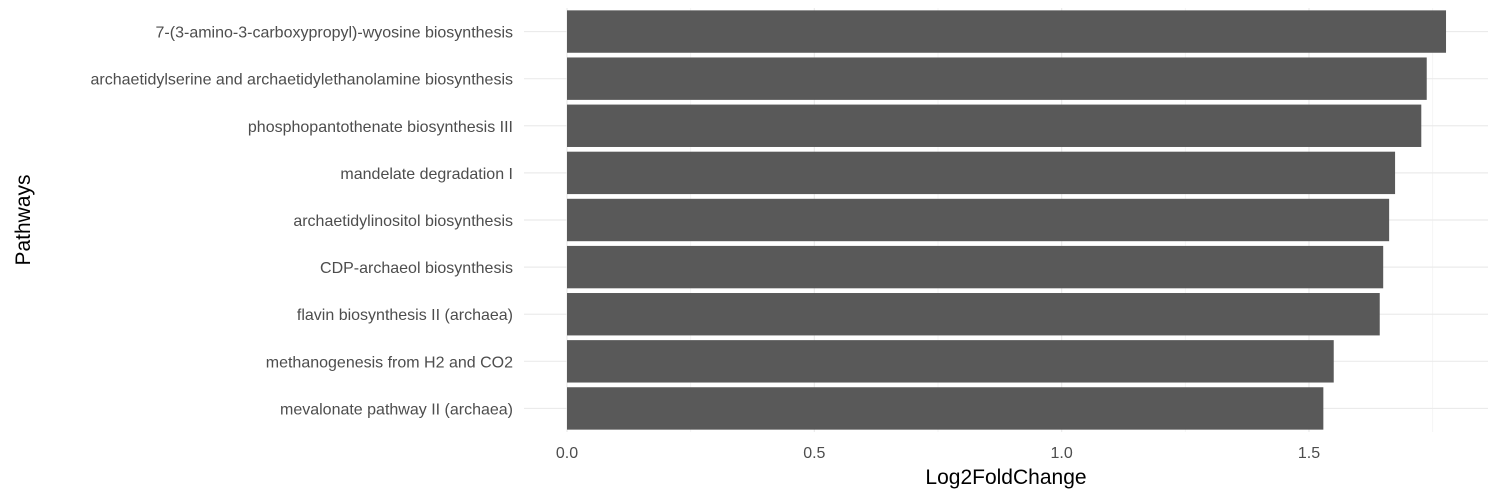 The height and width of the screenshot is (500, 1500). What do you see at coordinates (1005, 477) in the screenshot?
I see `x-axis-title: Log2FoldChange` at bounding box center [1005, 477].